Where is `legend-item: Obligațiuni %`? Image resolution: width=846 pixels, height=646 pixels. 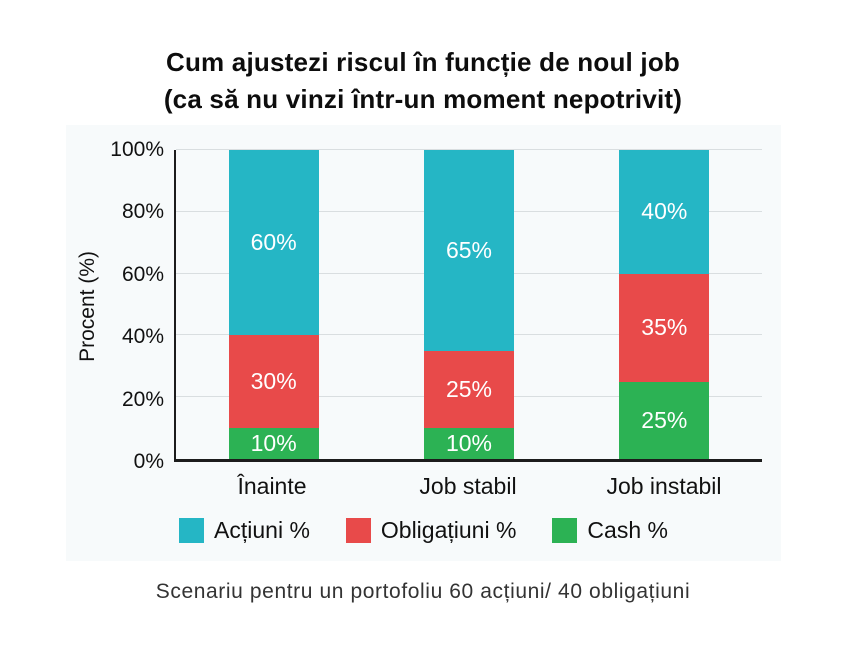 legend-item: Obligațiuni % is located at coordinates (431, 530).